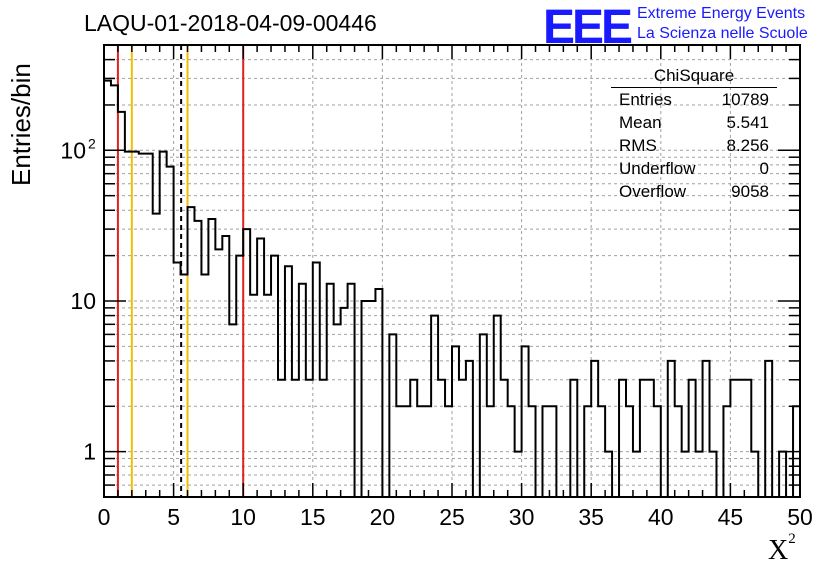 Image resolution: width=836 pixels, height=572 pixels. Describe the element at coordinates (591, 517) in the screenshot. I see `x-tick-label: 35` at that location.